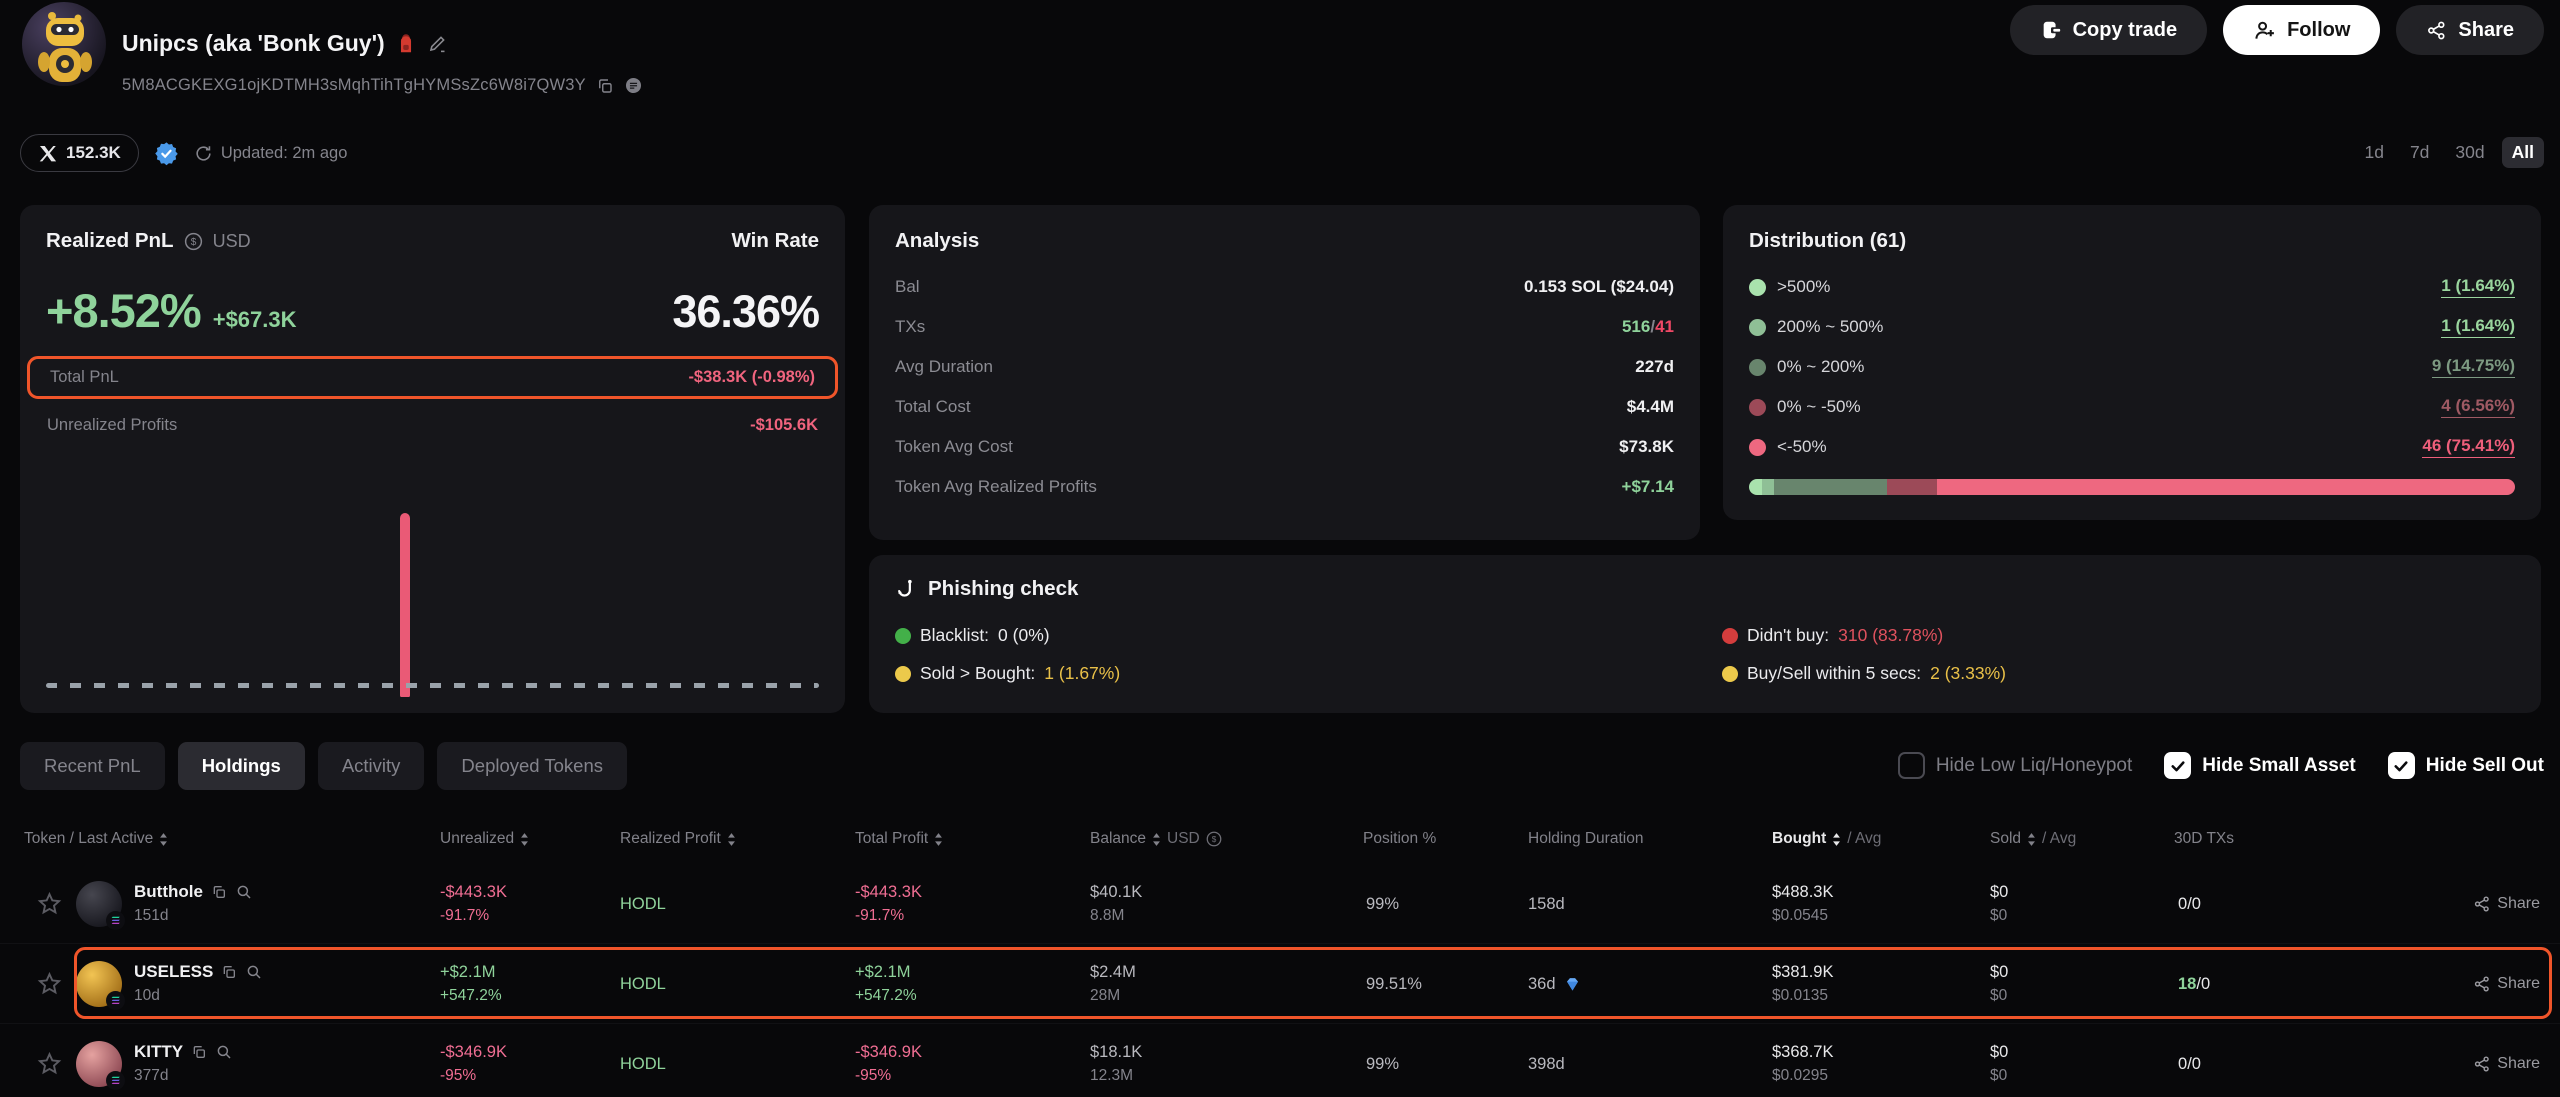 This screenshot has width=2560, height=1097. I want to click on col-token: Token / Last Active, so click(96, 839).